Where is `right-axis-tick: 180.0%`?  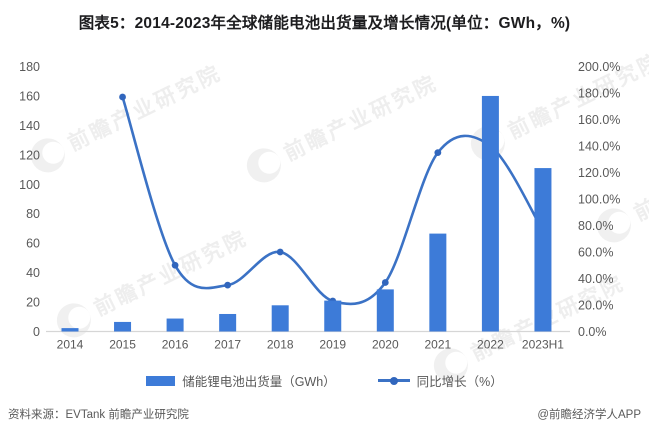
right-axis-tick: 180.0% is located at coordinates (599, 94).